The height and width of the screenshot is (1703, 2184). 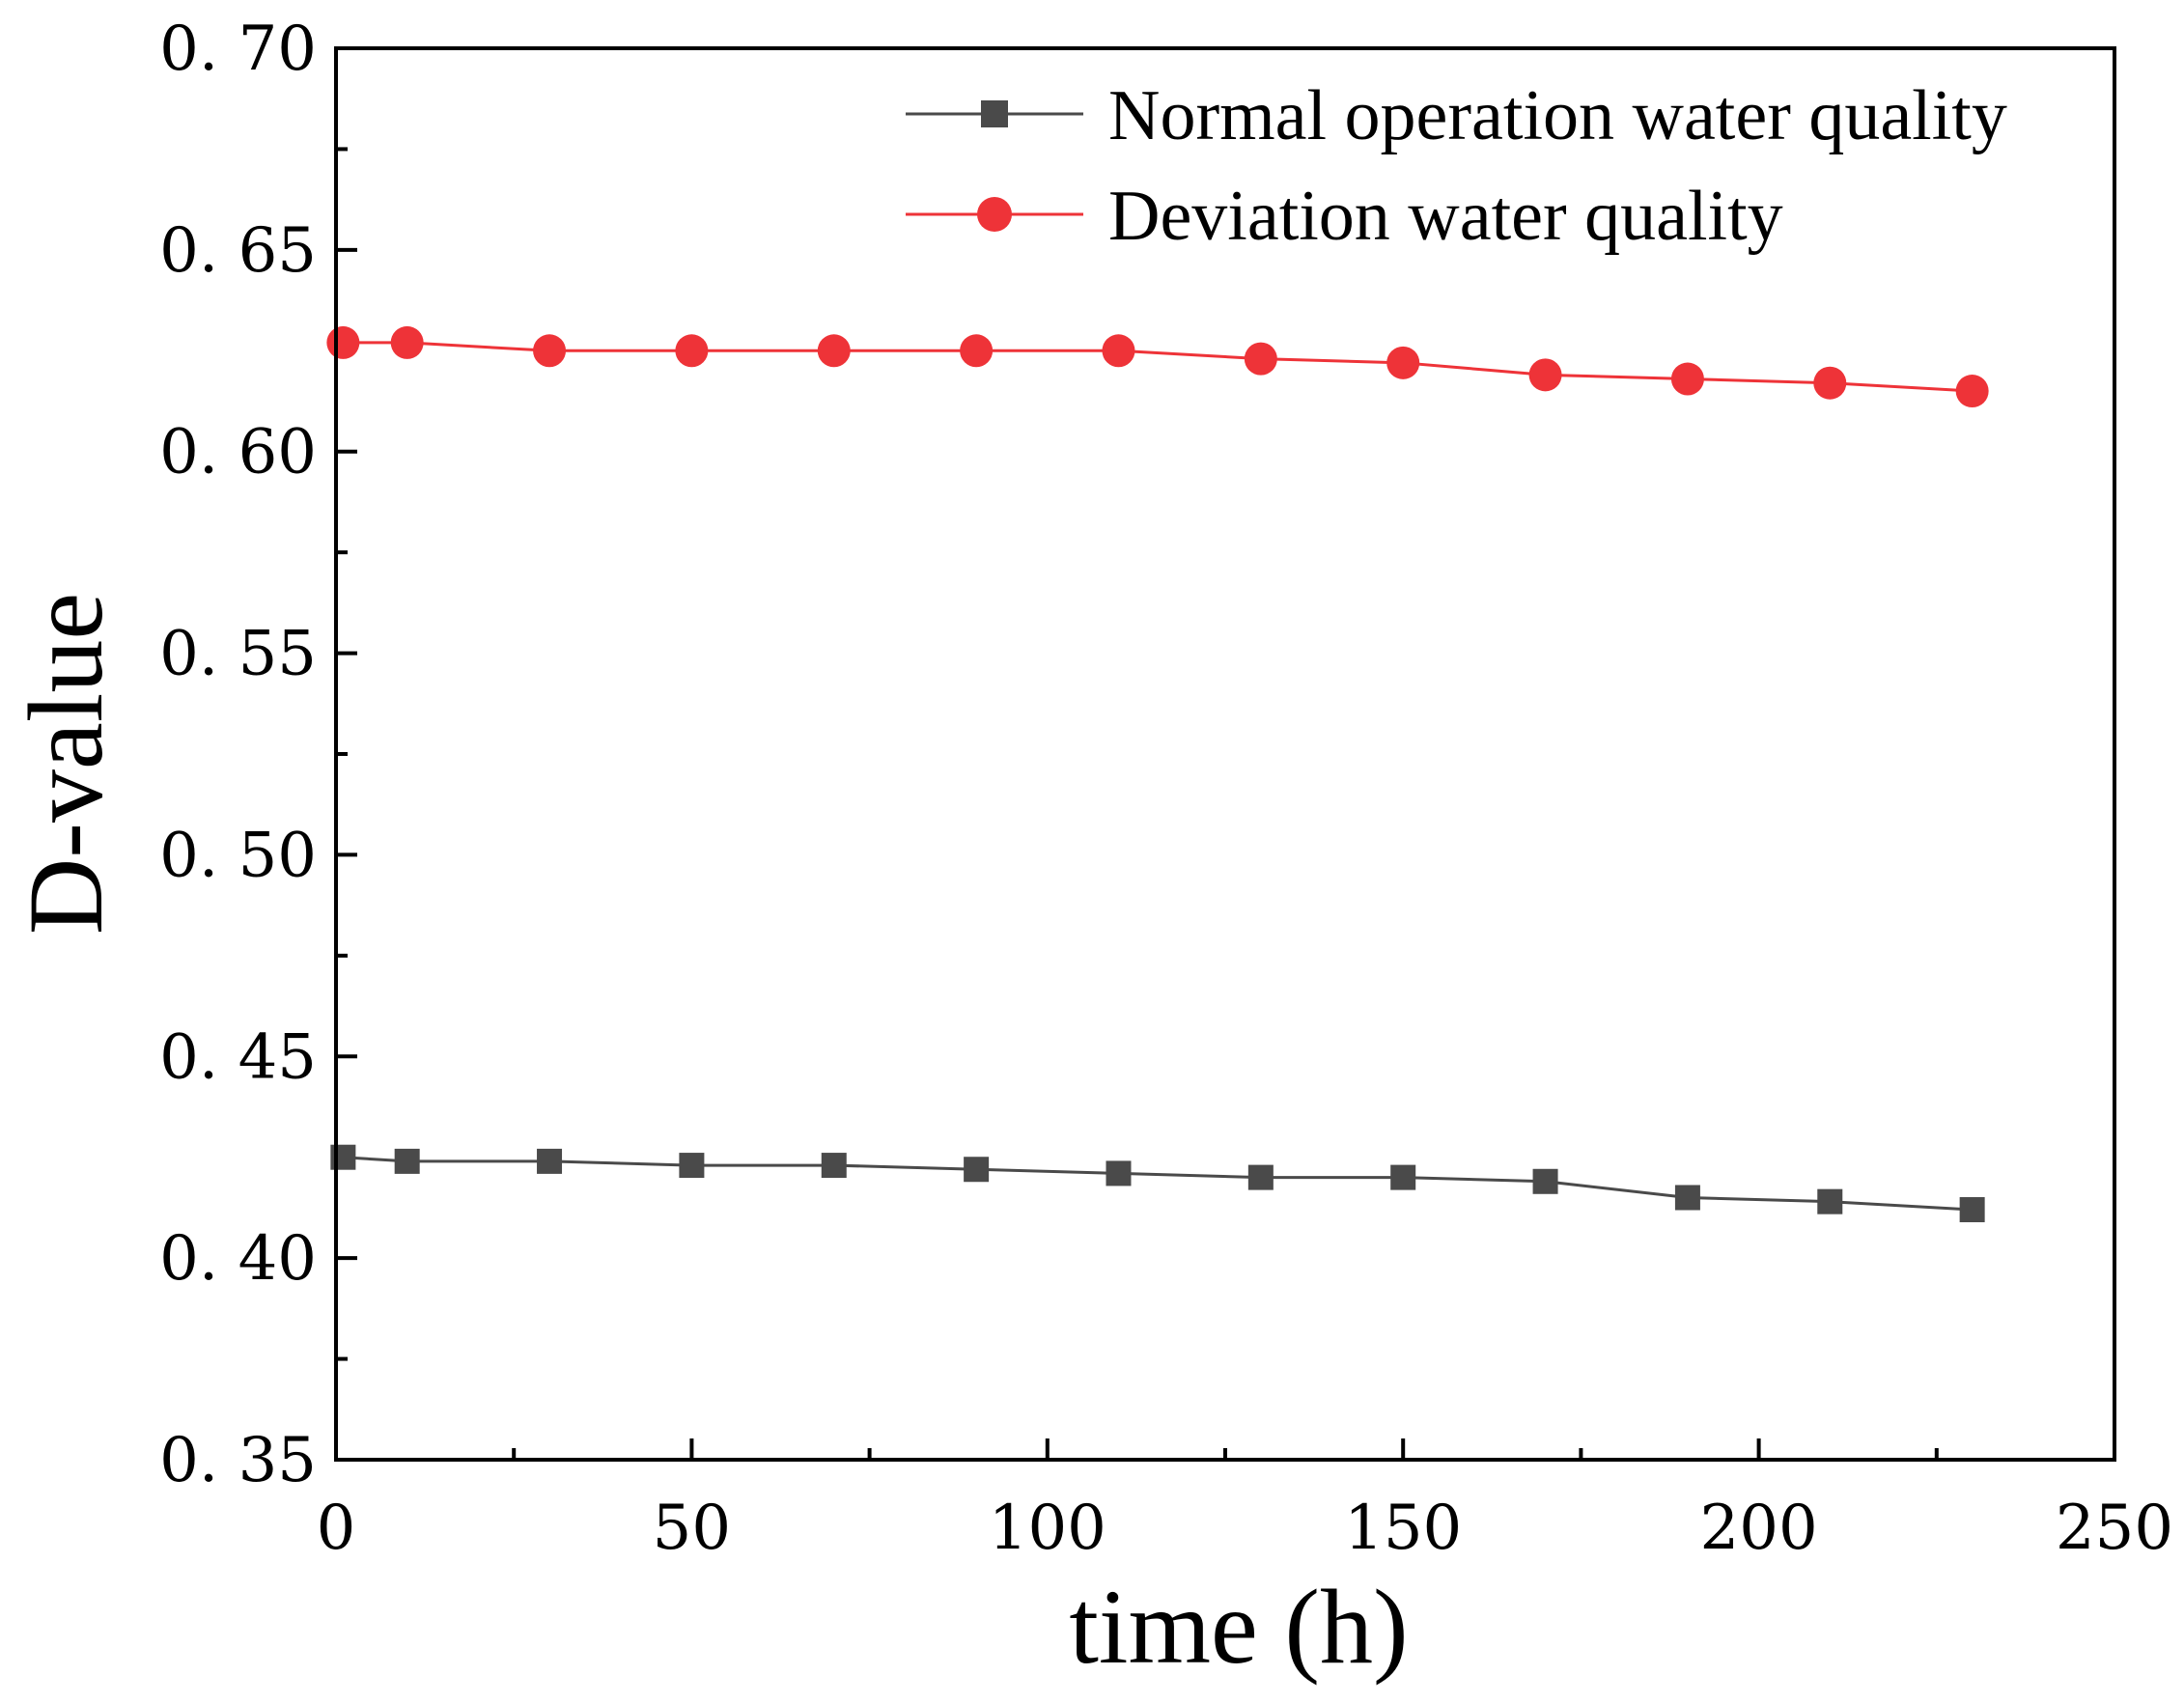 I want to click on x-axis-title: time (h), so click(x=1238, y=1627).